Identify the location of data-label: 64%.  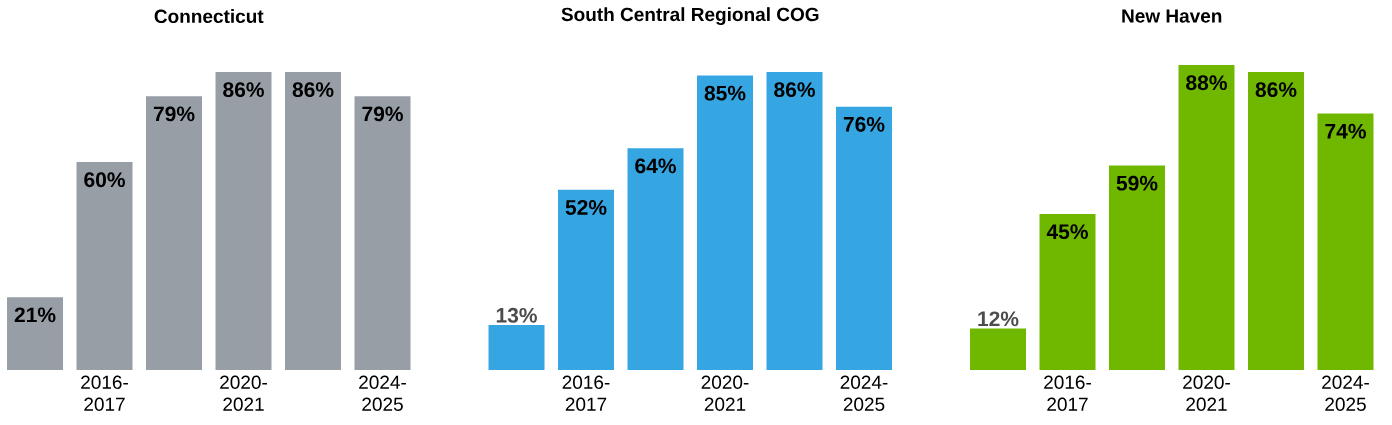
(655, 166).